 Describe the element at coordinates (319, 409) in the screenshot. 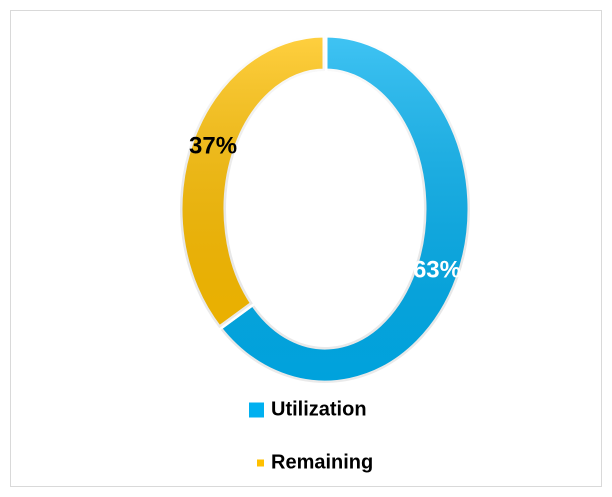

I see `legend-label: Utilization` at that location.